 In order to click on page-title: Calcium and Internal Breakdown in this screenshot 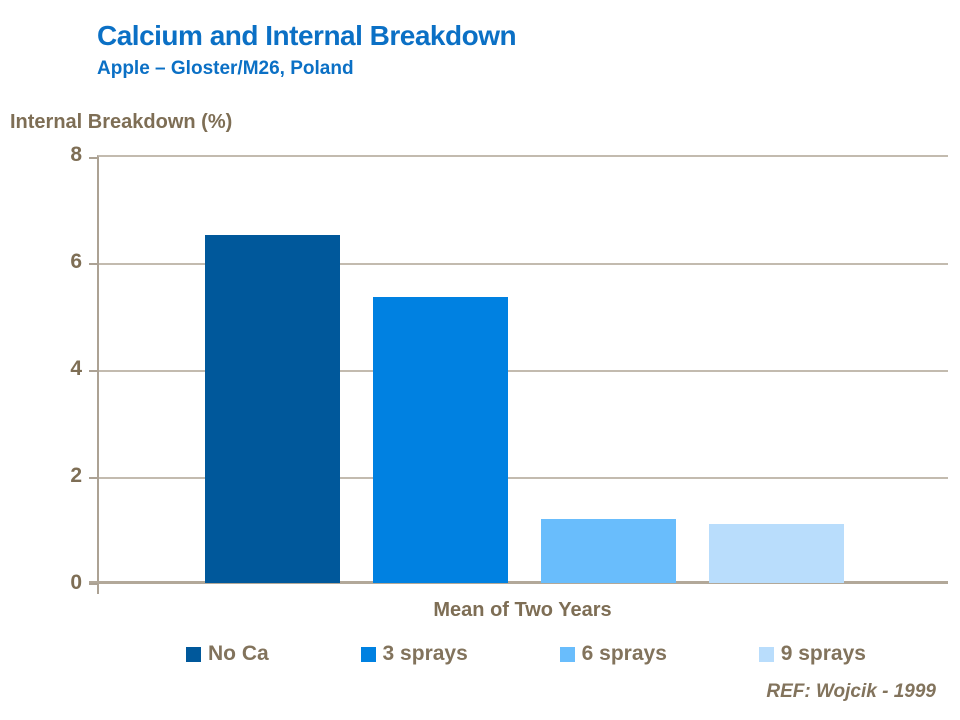, I will do `click(307, 35)`.